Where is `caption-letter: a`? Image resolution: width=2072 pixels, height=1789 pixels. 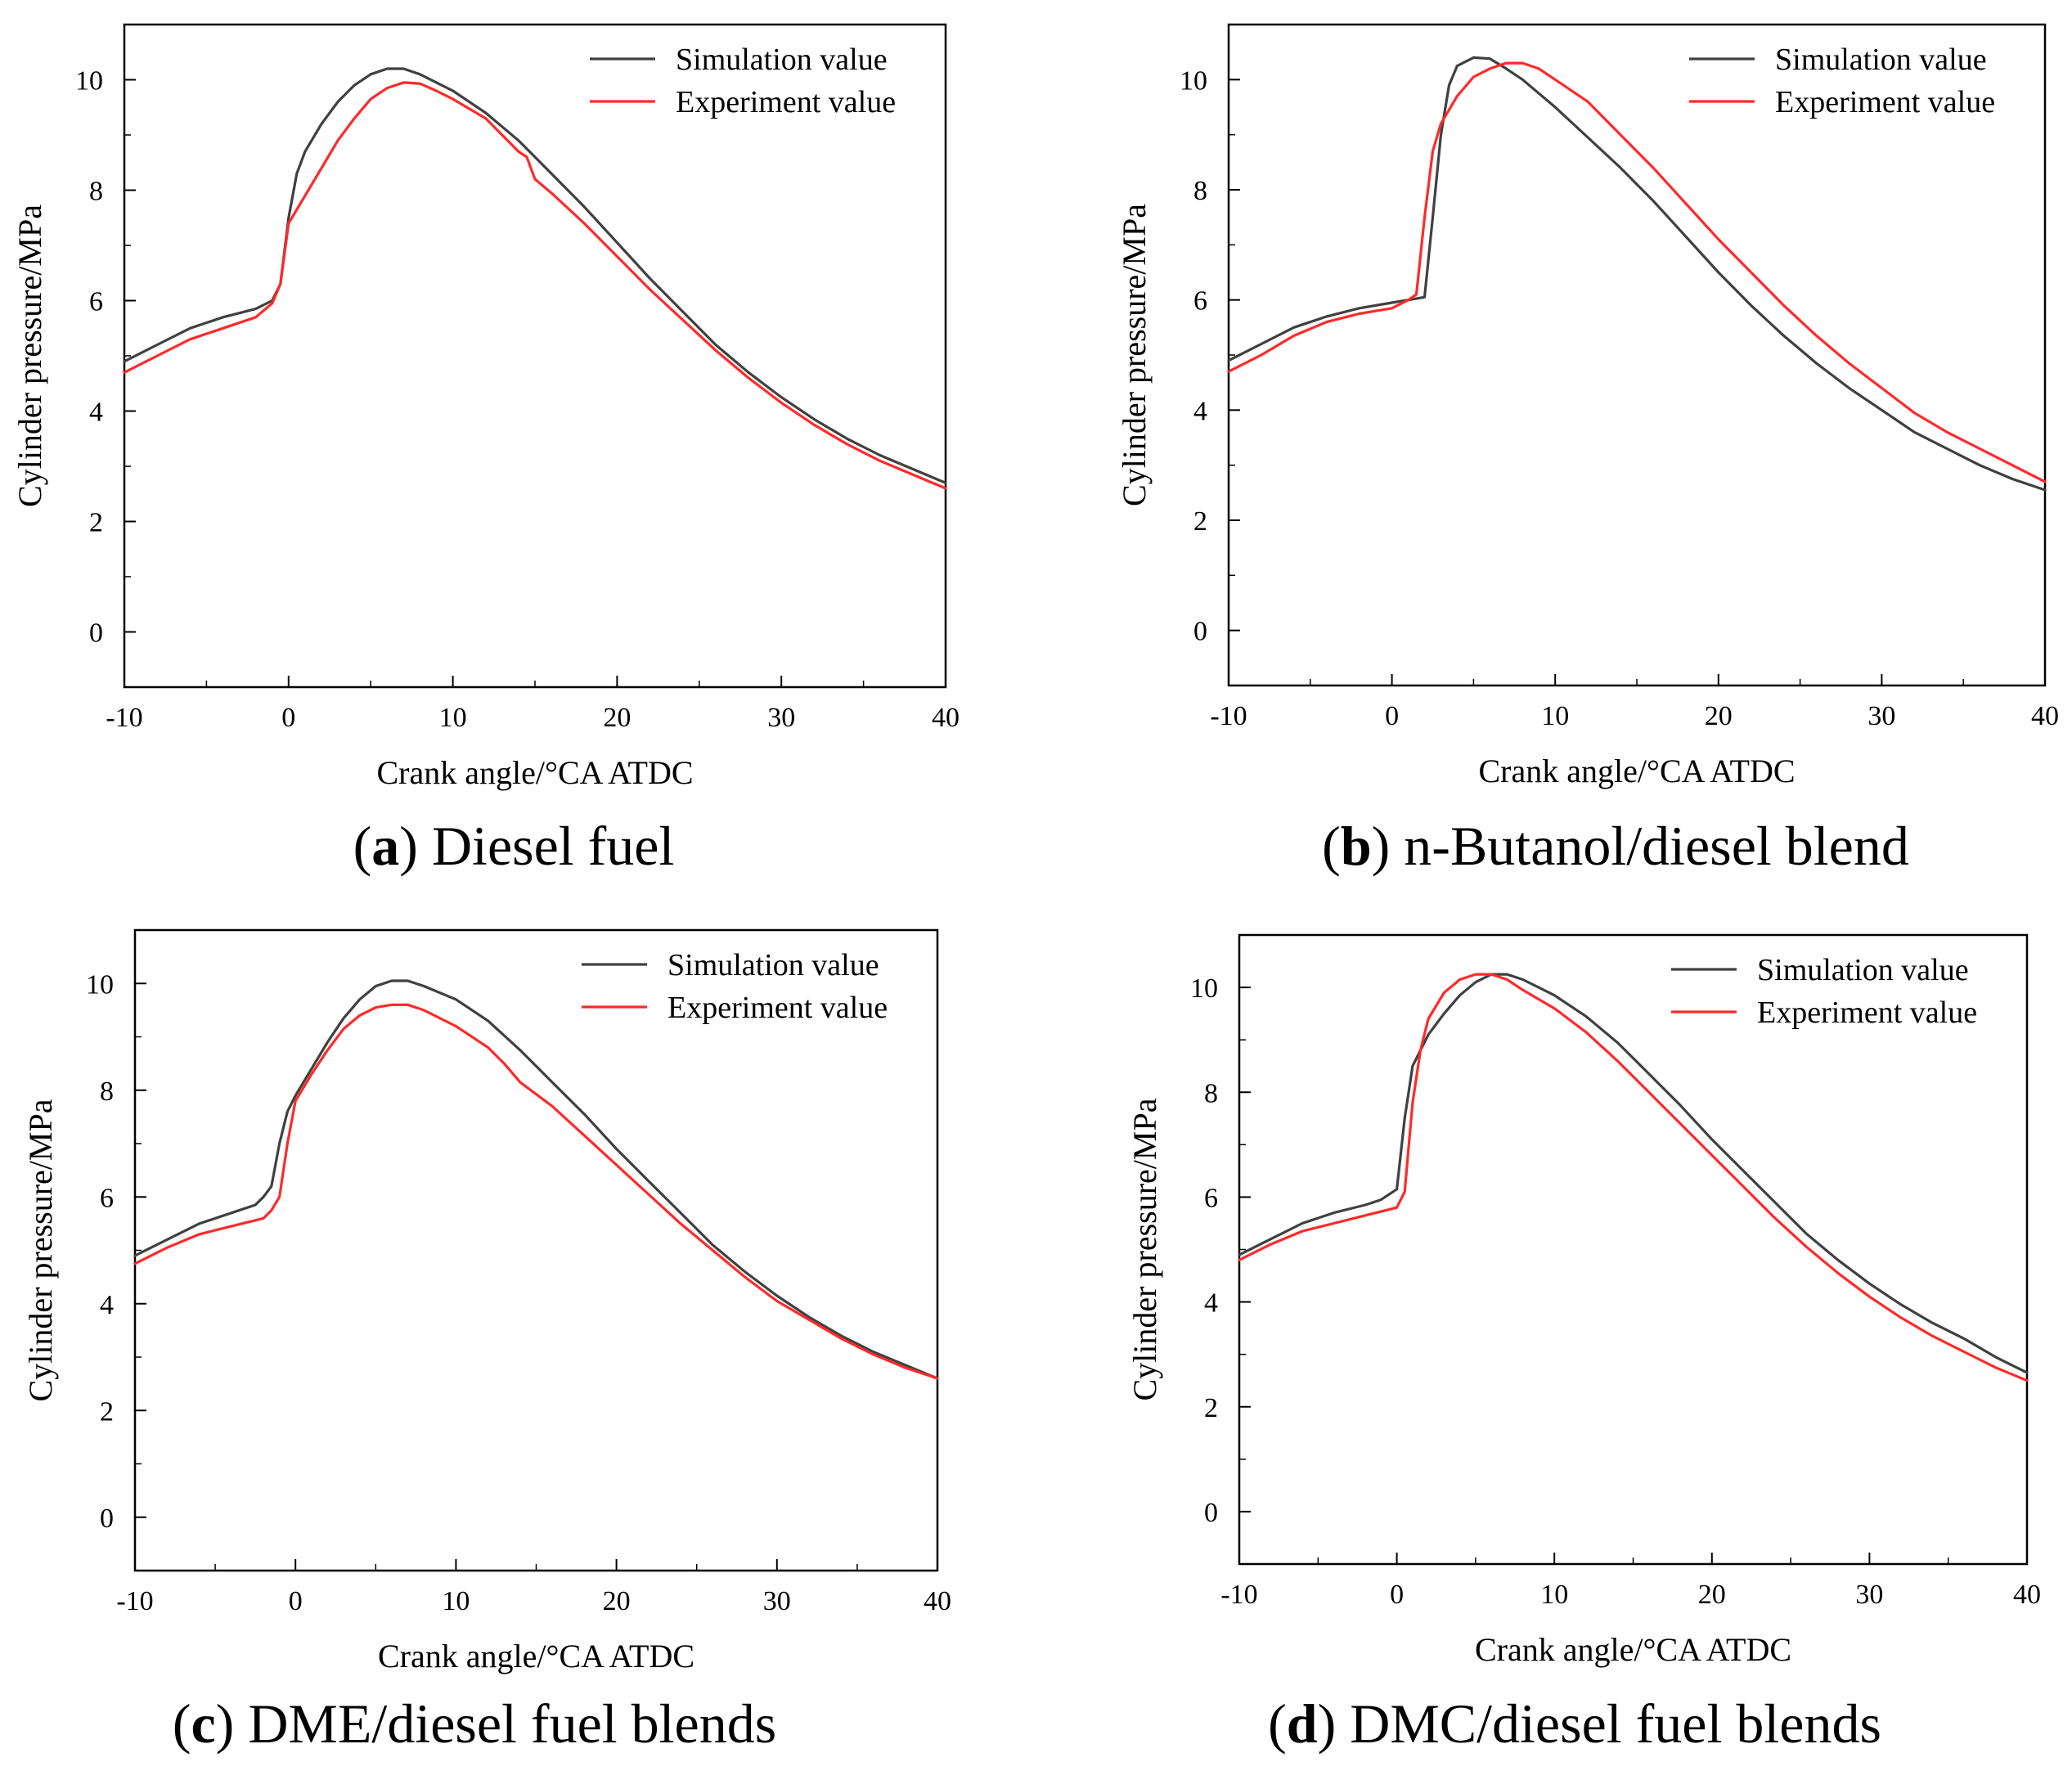
caption-letter: a is located at coordinates (385, 846).